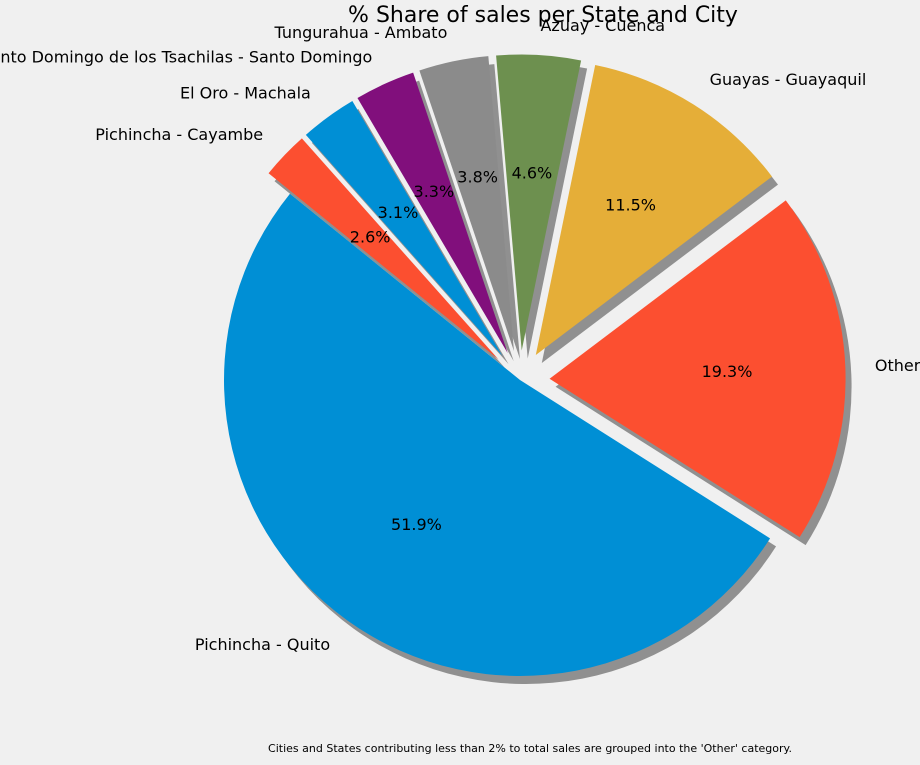 This screenshot has height=765, width=920. What do you see at coordinates (697, 369) in the screenshot?
I see `slice-other` at bounding box center [697, 369].